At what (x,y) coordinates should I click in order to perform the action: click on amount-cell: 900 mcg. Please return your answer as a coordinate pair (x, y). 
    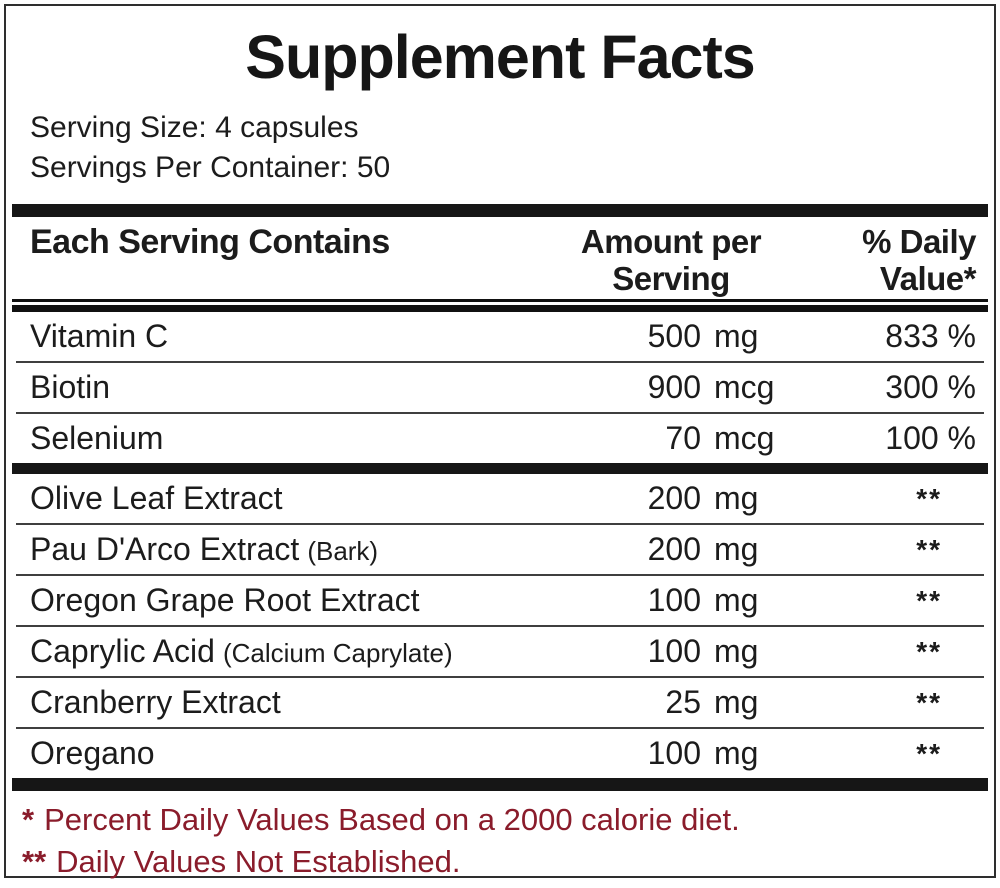
    Looking at the image, I should click on (671, 387).